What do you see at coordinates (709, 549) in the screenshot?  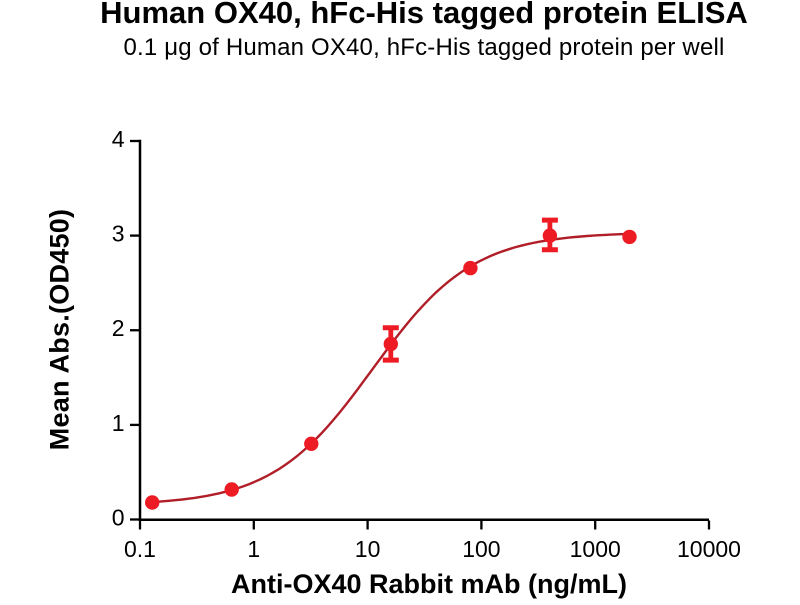 I see `svg-text: 10000` at bounding box center [709, 549].